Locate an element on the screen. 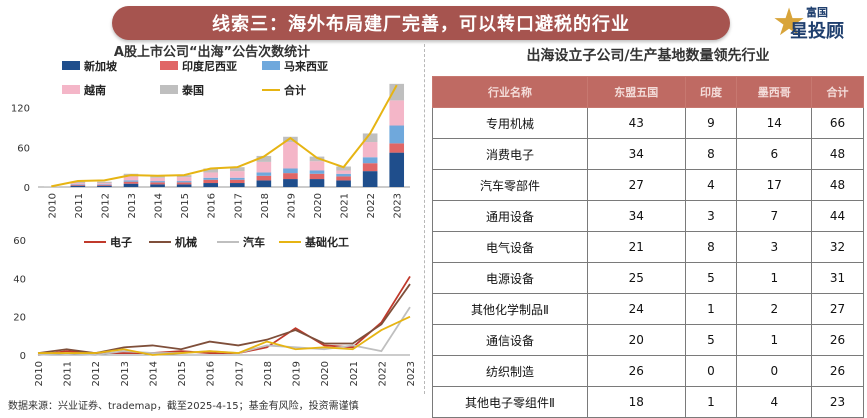 Image resolution: width=867 pixels, height=418 pixels. cell: 48 is located at coordinates (837, 185).